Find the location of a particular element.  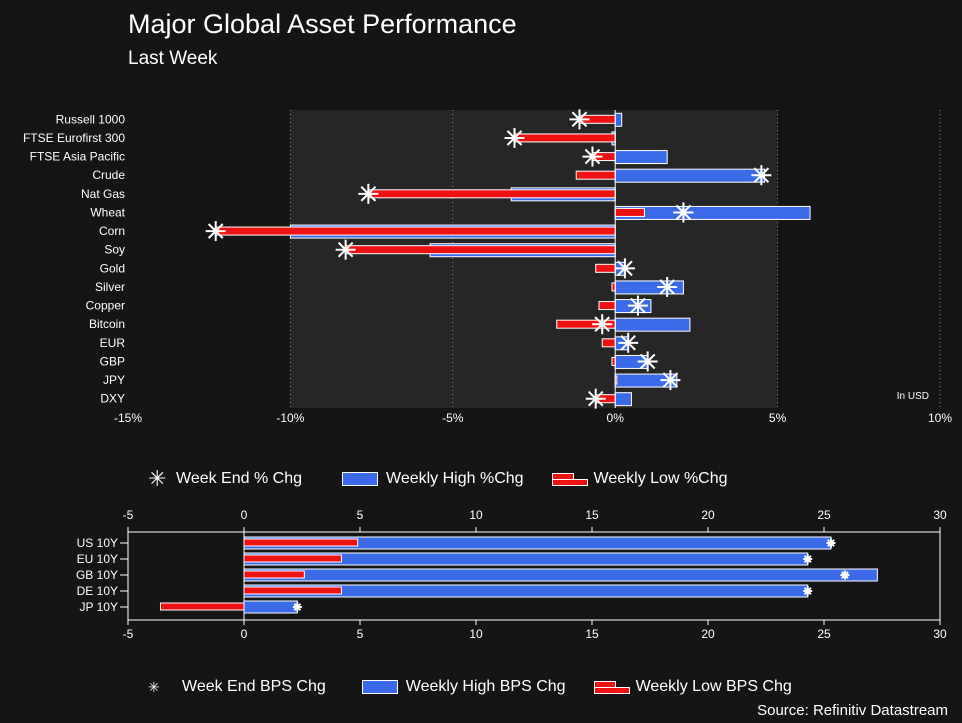

top-axis-label: 20 is located at coordinates (708, 515).